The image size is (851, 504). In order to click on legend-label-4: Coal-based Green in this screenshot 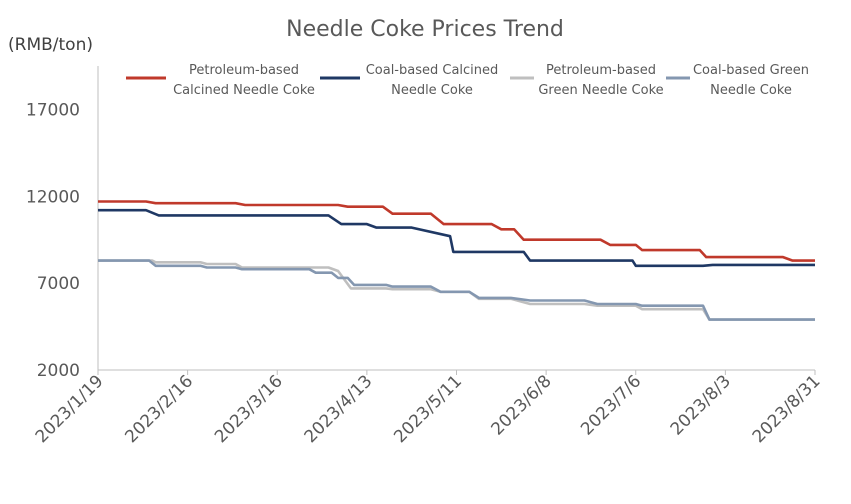, I will do `click(751, 70)`.